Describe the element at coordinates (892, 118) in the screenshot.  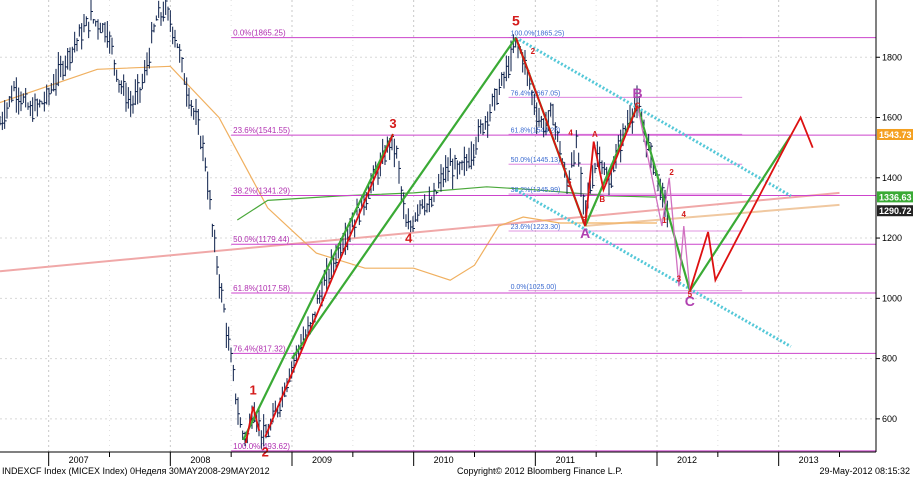
I see `y-axis-tick-label: 1600` at that location.